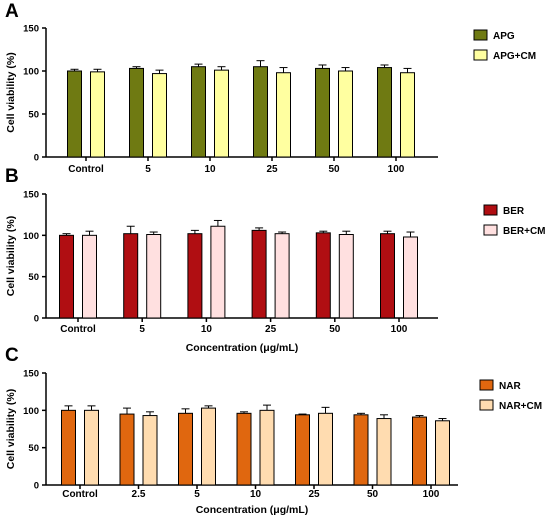 Image resolution: width=550 pixels, height=516 pixels. I want to click on panel-label: C, so click(12, 355).